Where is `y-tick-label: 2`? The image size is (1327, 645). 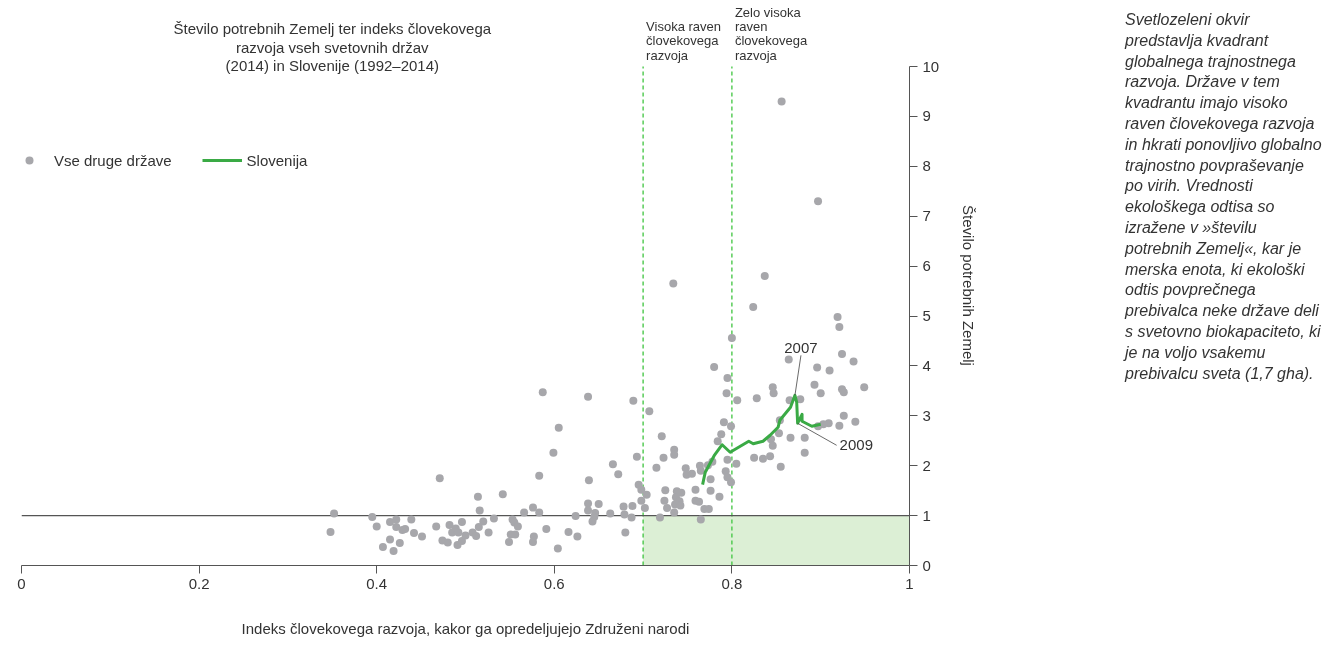 y-tick-label: 2 is located at coordinates (926, 465).